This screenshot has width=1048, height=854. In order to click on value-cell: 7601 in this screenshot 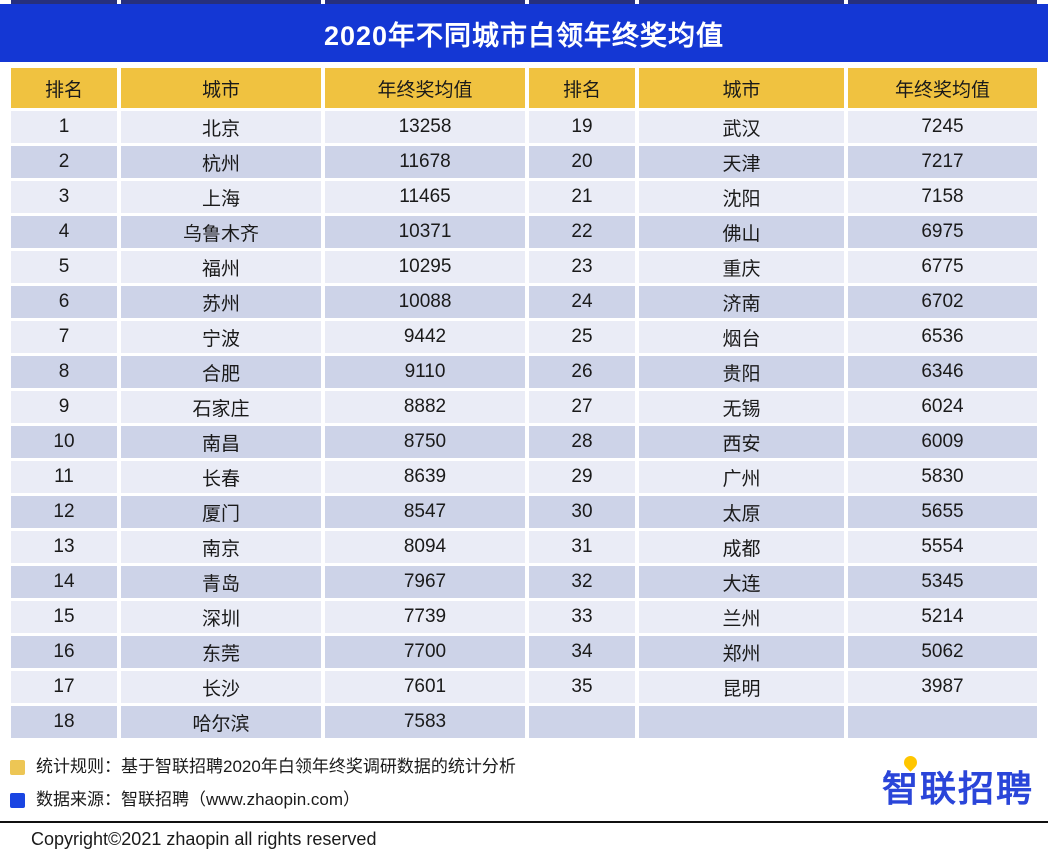, I will do `click(425, 687)`.